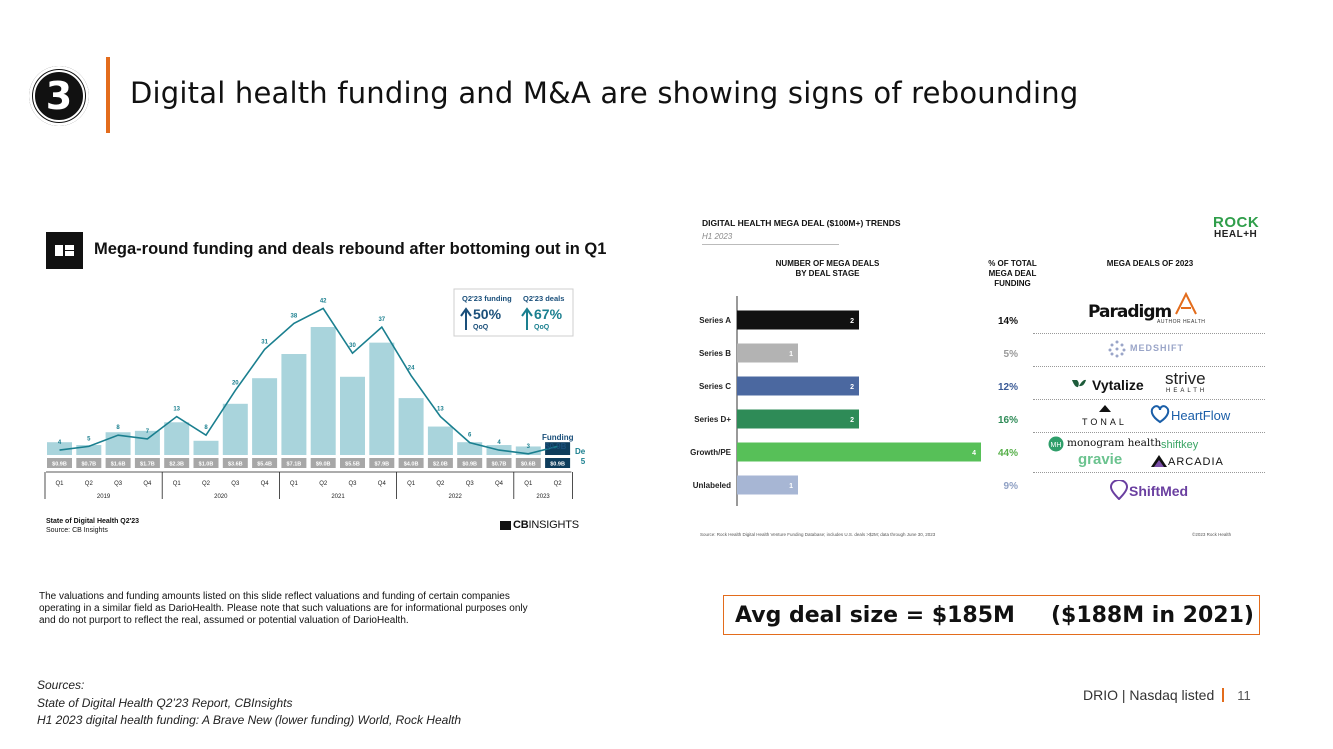 The image size is (1333, 749). What do you see at coordinates (1196, 462) in the screenshot?
I see `arcadia-logo: ARCADIA` at bounding box center [1196, 462].